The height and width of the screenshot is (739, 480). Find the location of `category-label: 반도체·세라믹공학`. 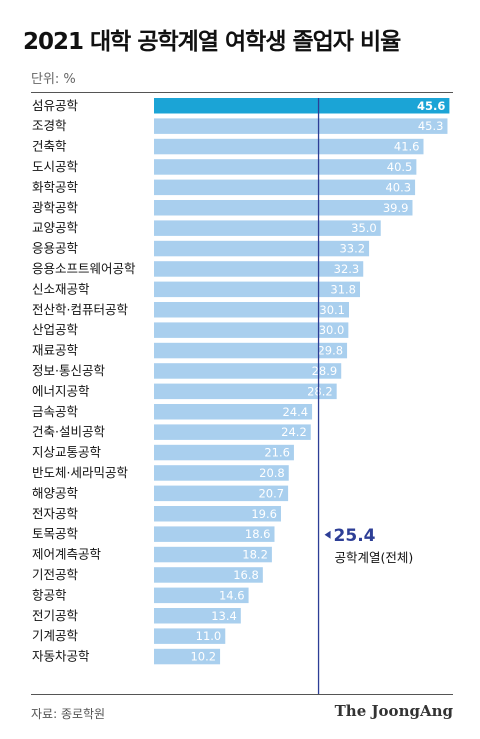

category-label: 반도체·세라믹공학 is located at coordinates (80, 472).